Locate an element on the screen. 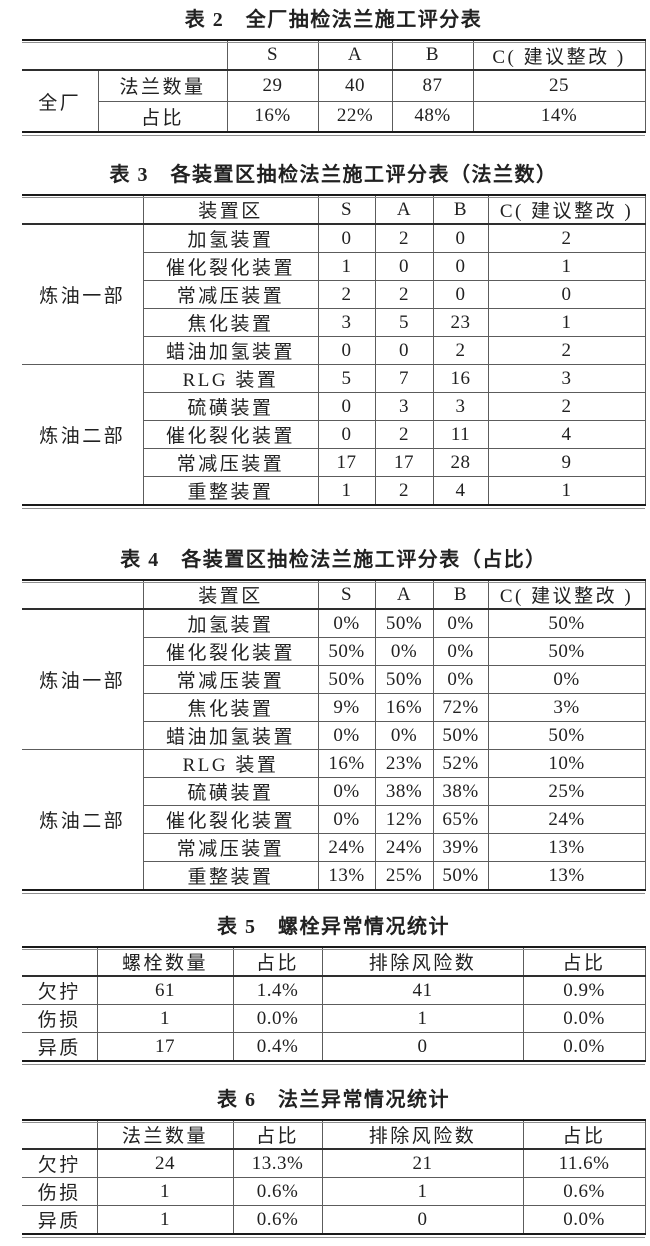 The width and height of the screenshot is (650, 1246). data-cell: 16 is located at coordinates (460, 378).